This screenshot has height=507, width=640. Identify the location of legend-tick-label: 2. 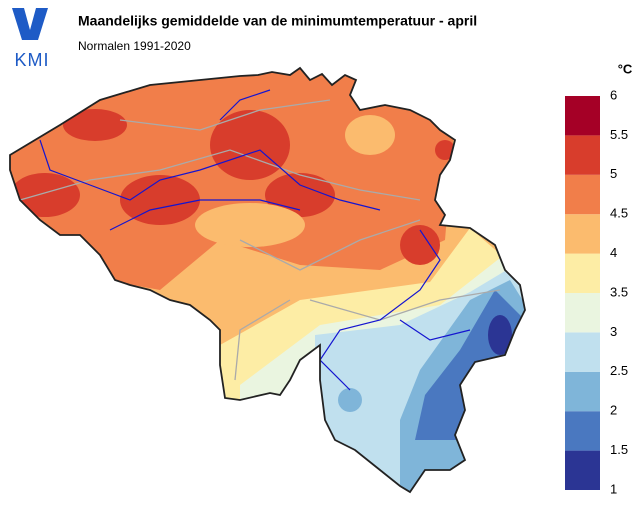
(613, 410).